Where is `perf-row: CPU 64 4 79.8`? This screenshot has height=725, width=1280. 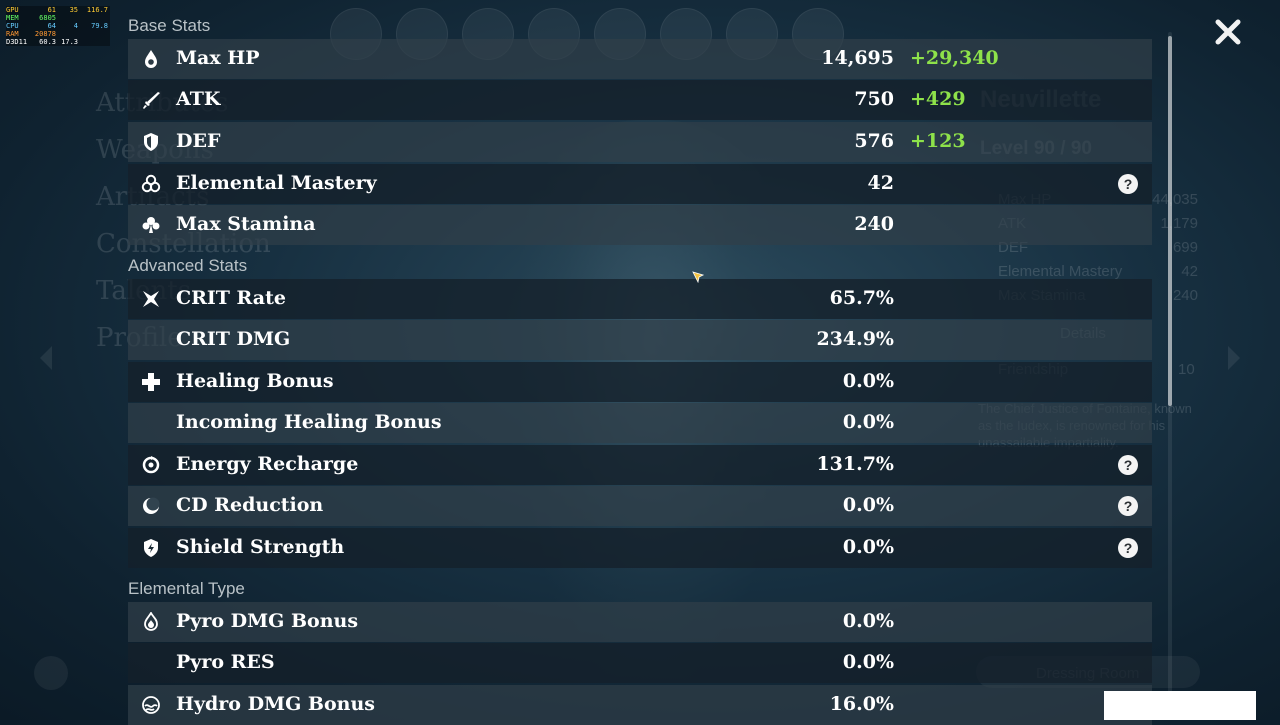
perf-row: CPU 64 4 79.8 is located at coordinates (57, 26).